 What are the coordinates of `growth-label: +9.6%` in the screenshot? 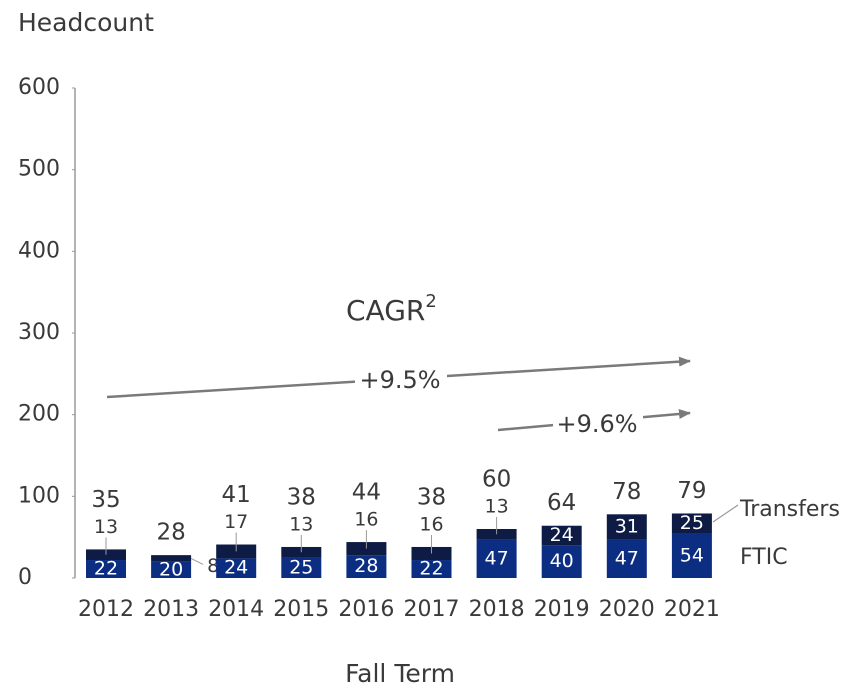 It's located at (596, 424).